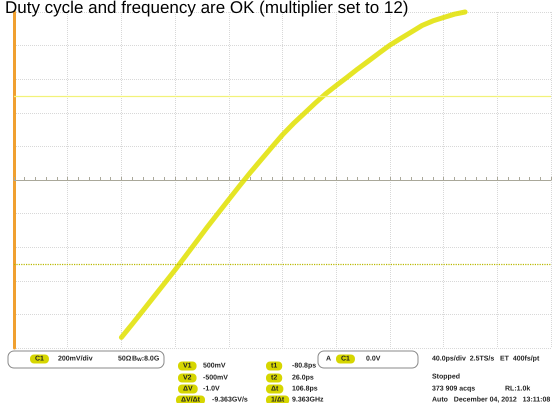 This screenshot has width=554, height=403. I want to click on chart-title: Duty cycle and frequency are OK (multiplier set to 12), so click(206, 8).